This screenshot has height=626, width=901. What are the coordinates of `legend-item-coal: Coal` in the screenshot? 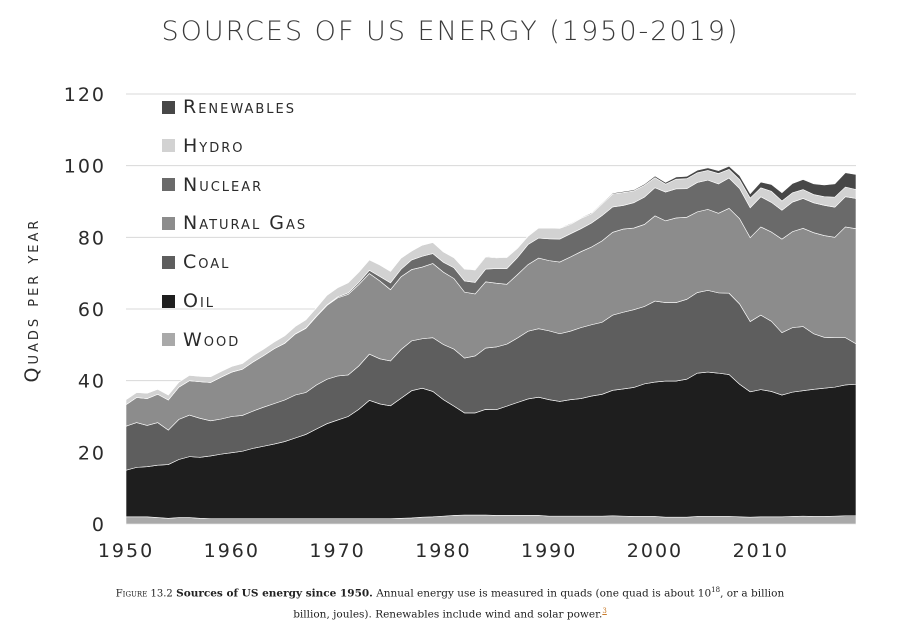 It's located at (196, 262).